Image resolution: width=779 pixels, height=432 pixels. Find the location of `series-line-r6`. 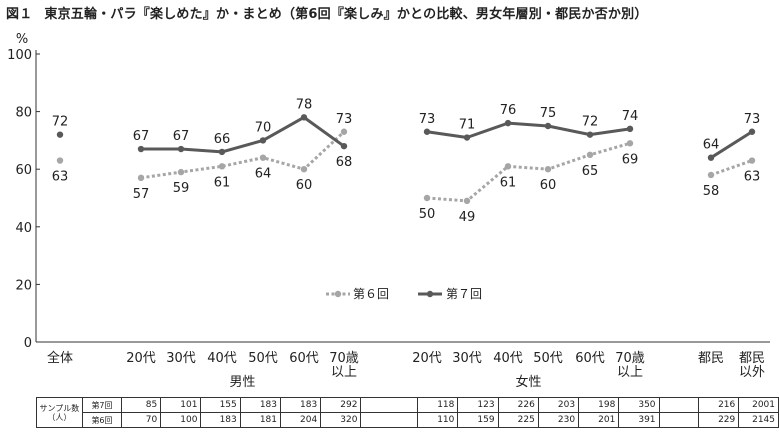

series-line-r6 is located at coordinates (528, 172).